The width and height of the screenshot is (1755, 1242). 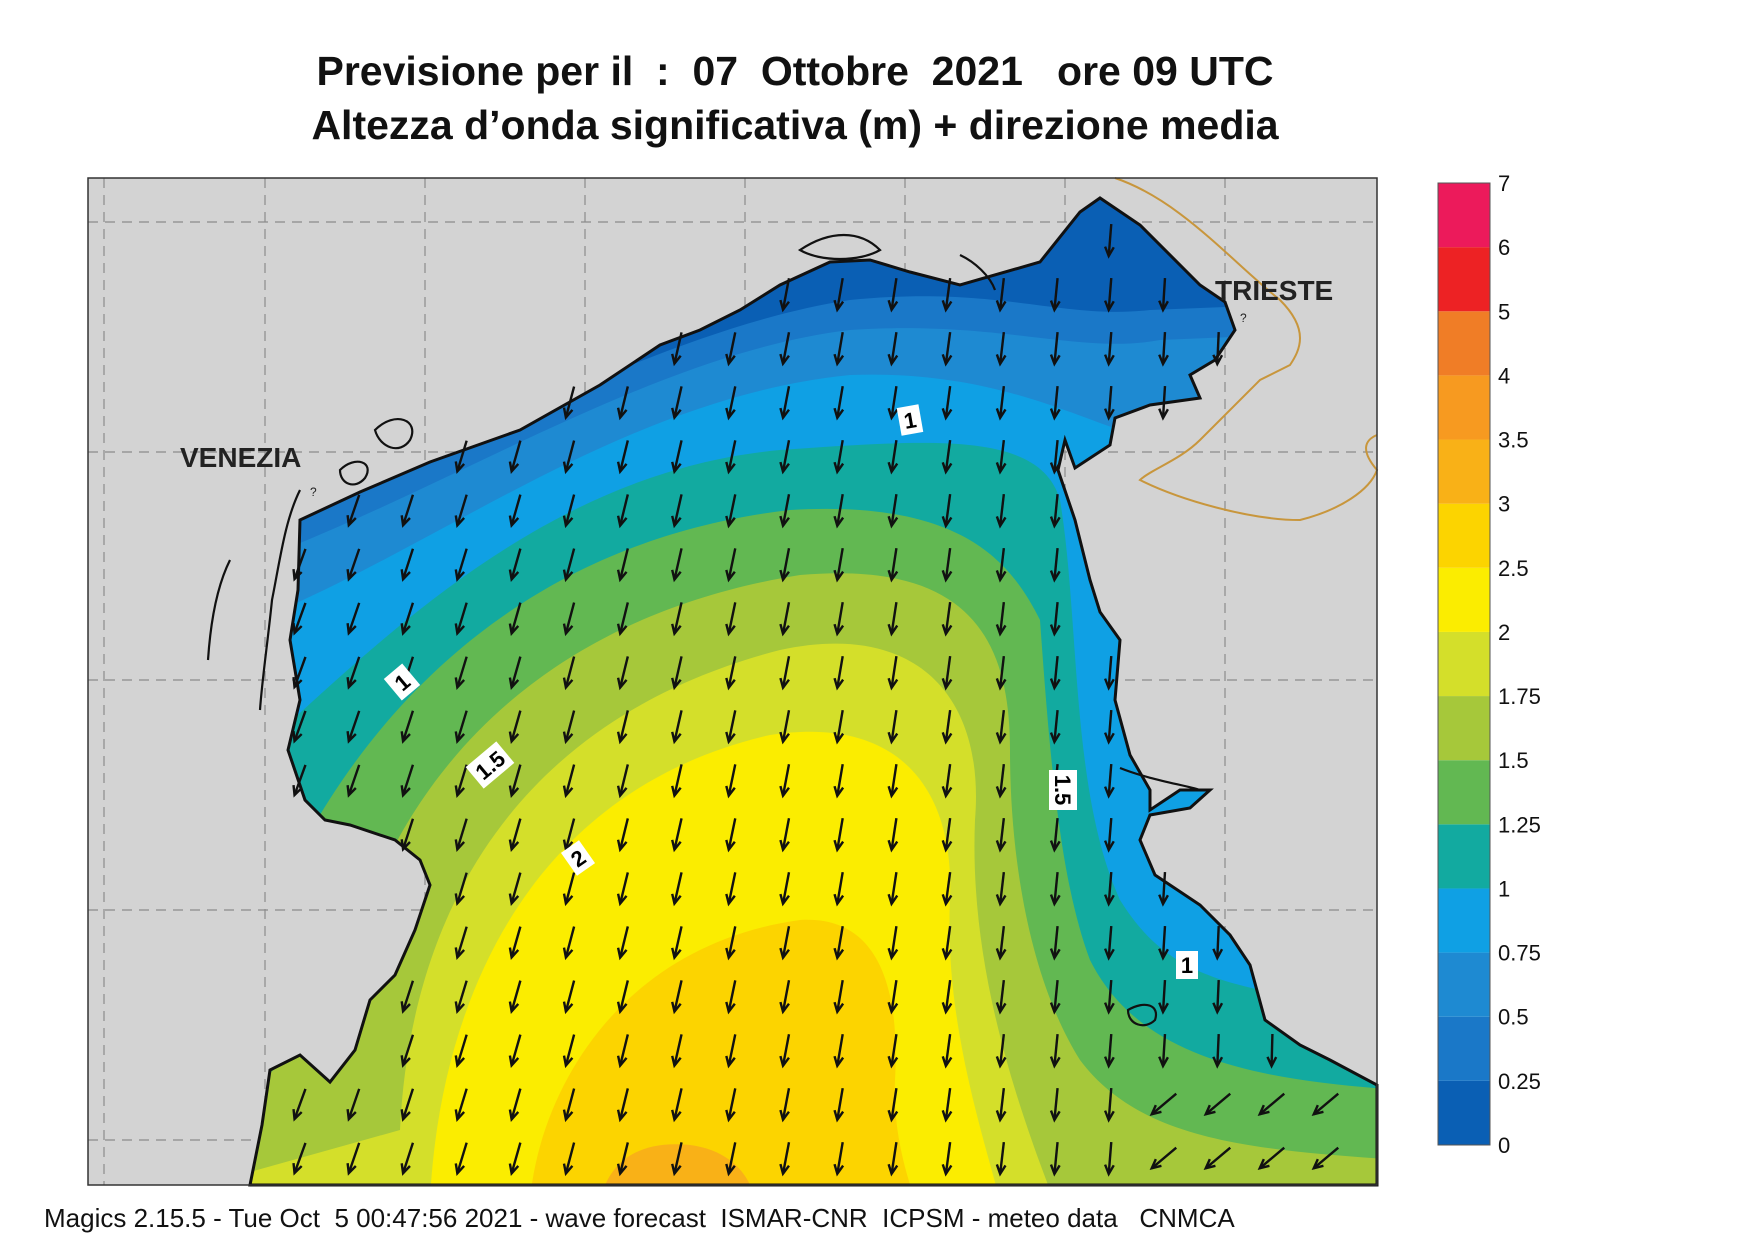 What do you see at coordinates (1513, 440) in the screenshot?
I see `legend-tick-label: 3.5` at bounding box center [1513, 440].